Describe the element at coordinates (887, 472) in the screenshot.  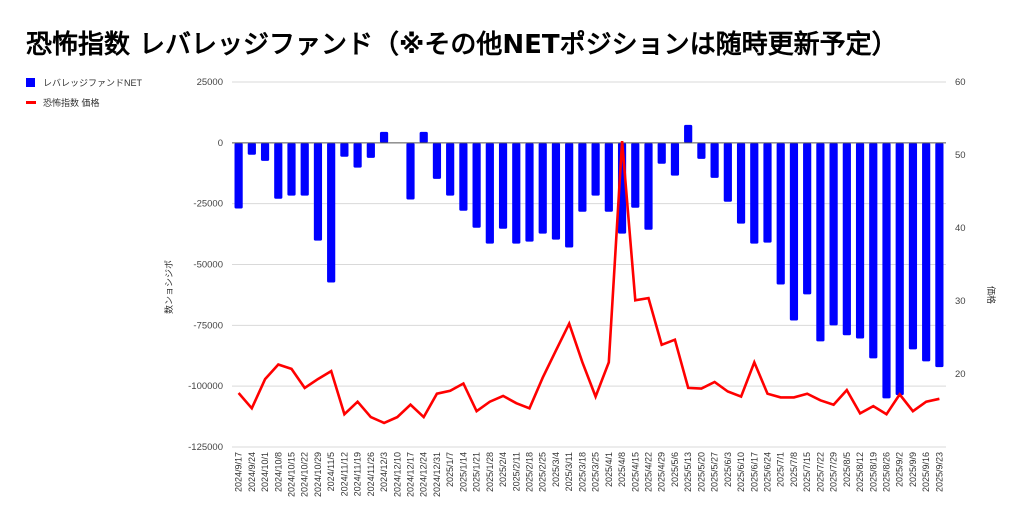
I see `x-tick-label: 2025/8/26` at that location.